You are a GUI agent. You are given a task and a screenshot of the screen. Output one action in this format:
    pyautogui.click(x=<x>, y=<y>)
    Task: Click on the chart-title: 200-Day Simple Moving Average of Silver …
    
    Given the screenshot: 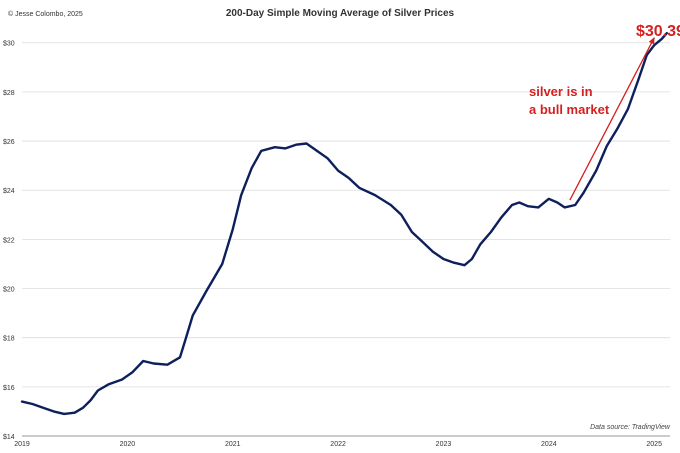 What is the action you would take?
    pyautogui.click(x=340, y=13)
    